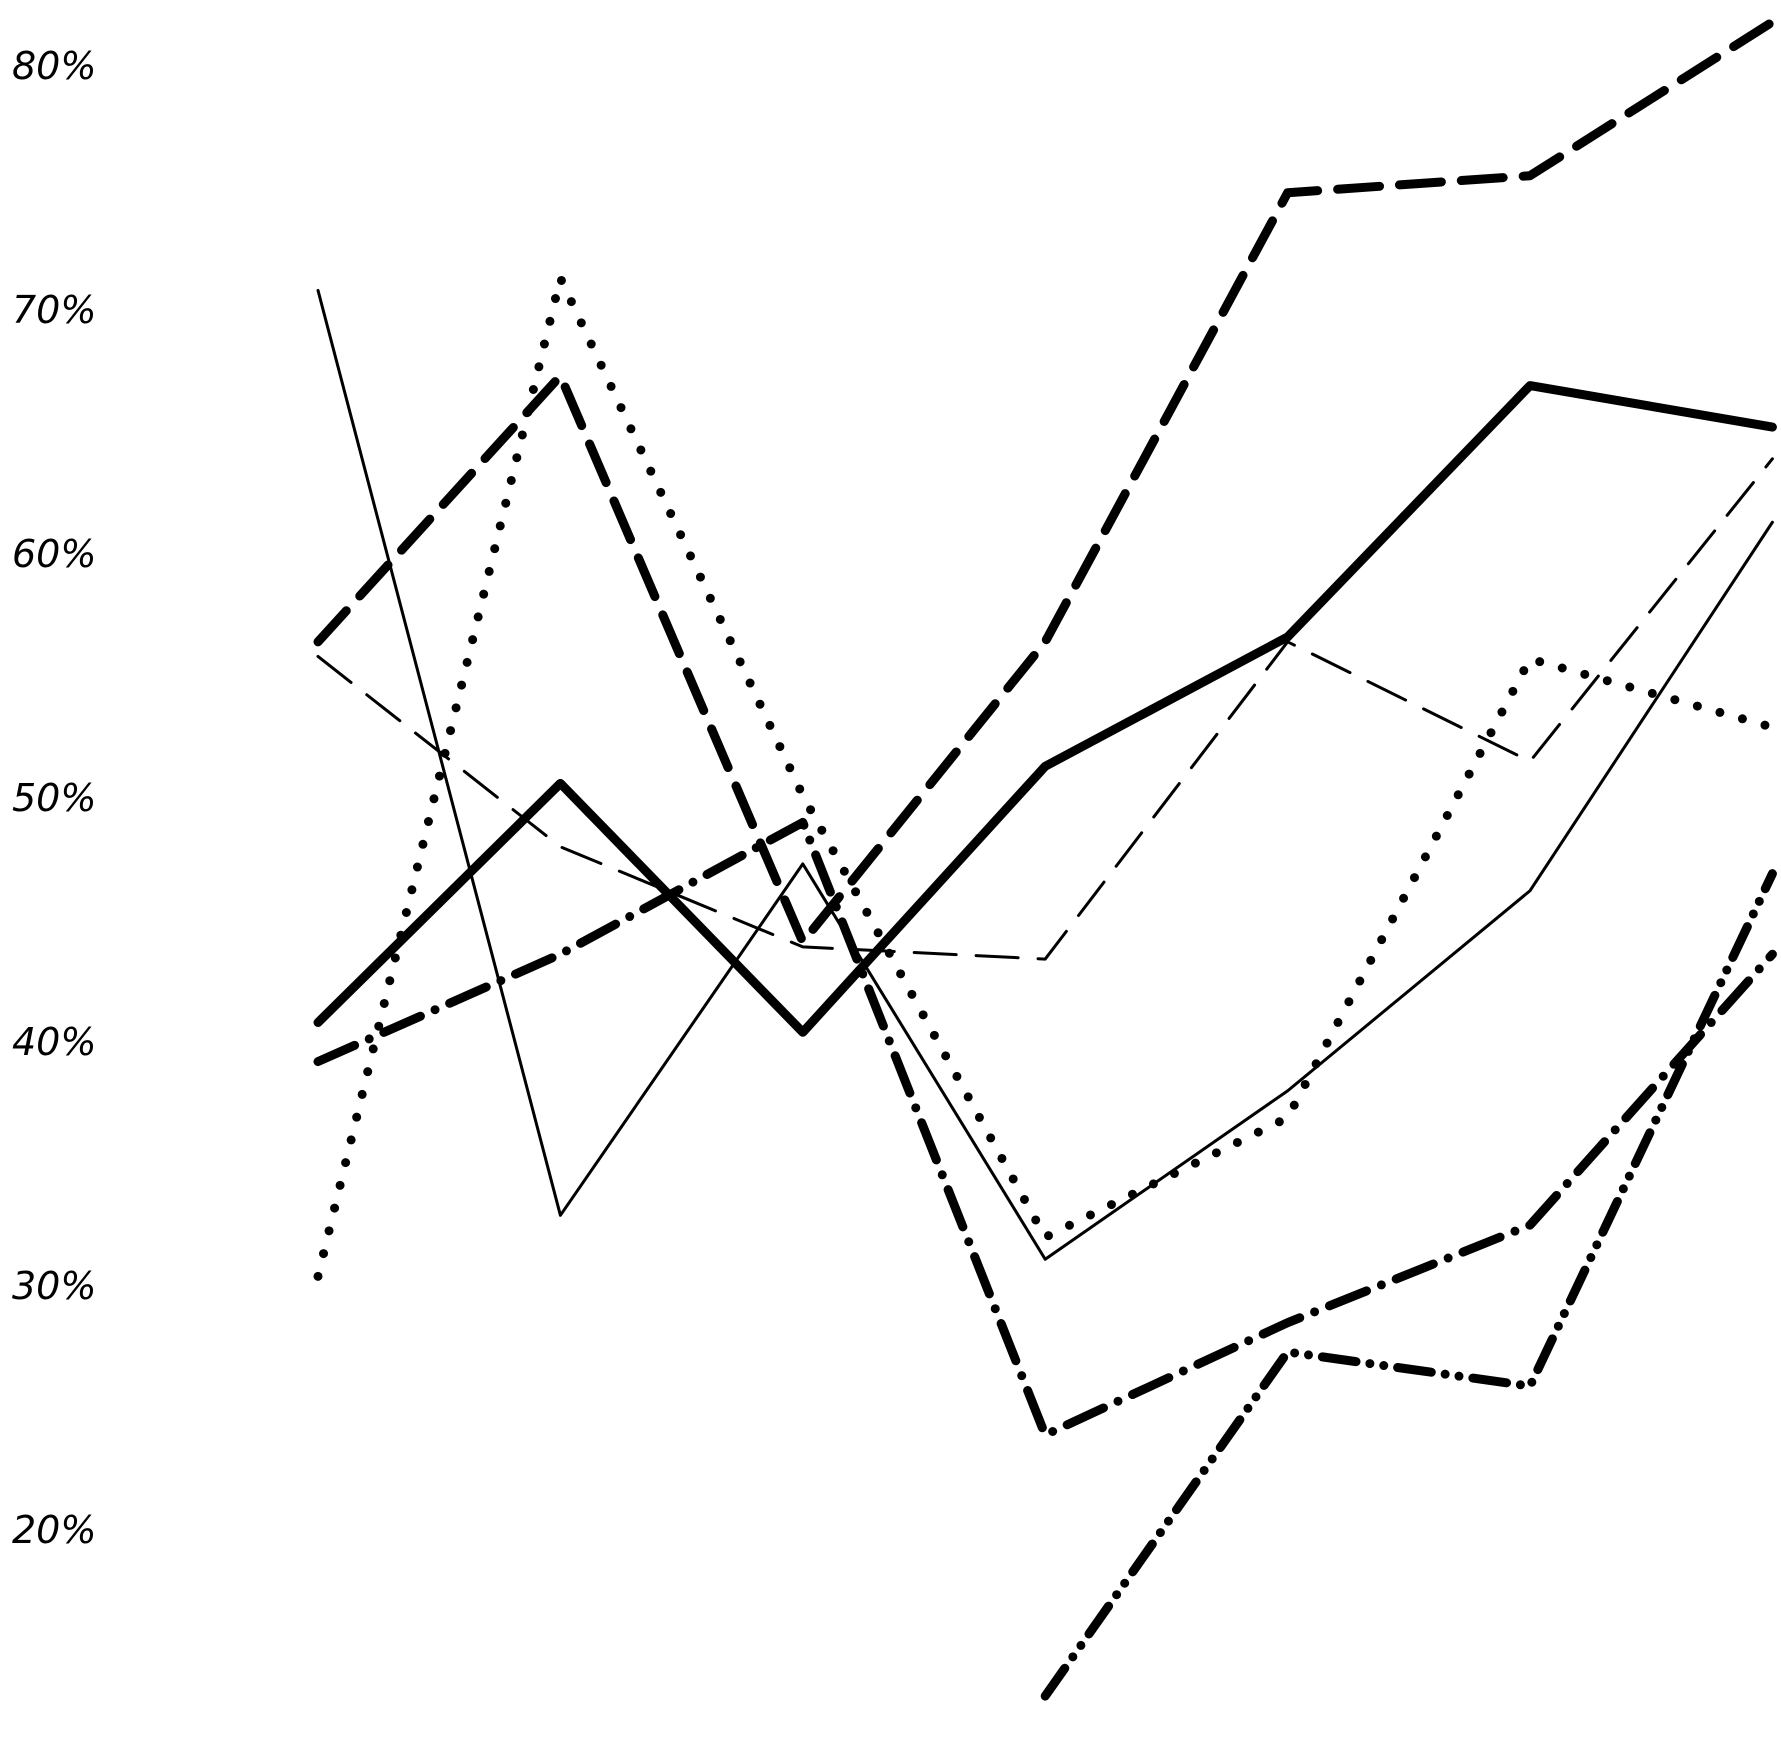 This screenshot has width=1781, height=1740. I want to click on y-tick-label: 20%, so click(54, 1530).